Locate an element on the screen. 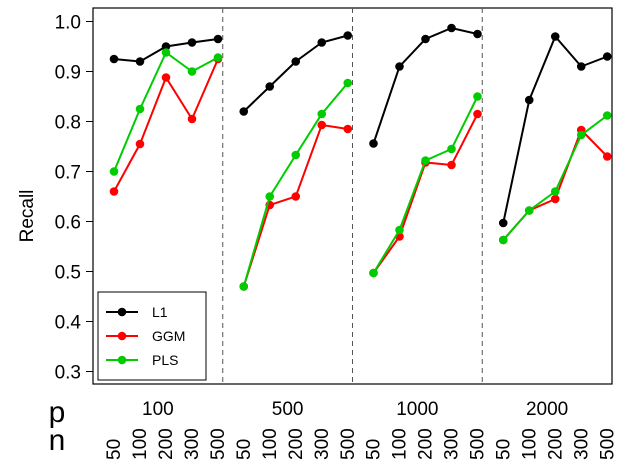 The height and width of the screenshot is (460, 621). y-tick-label: 1.0 is located at coordinates (68, 23).